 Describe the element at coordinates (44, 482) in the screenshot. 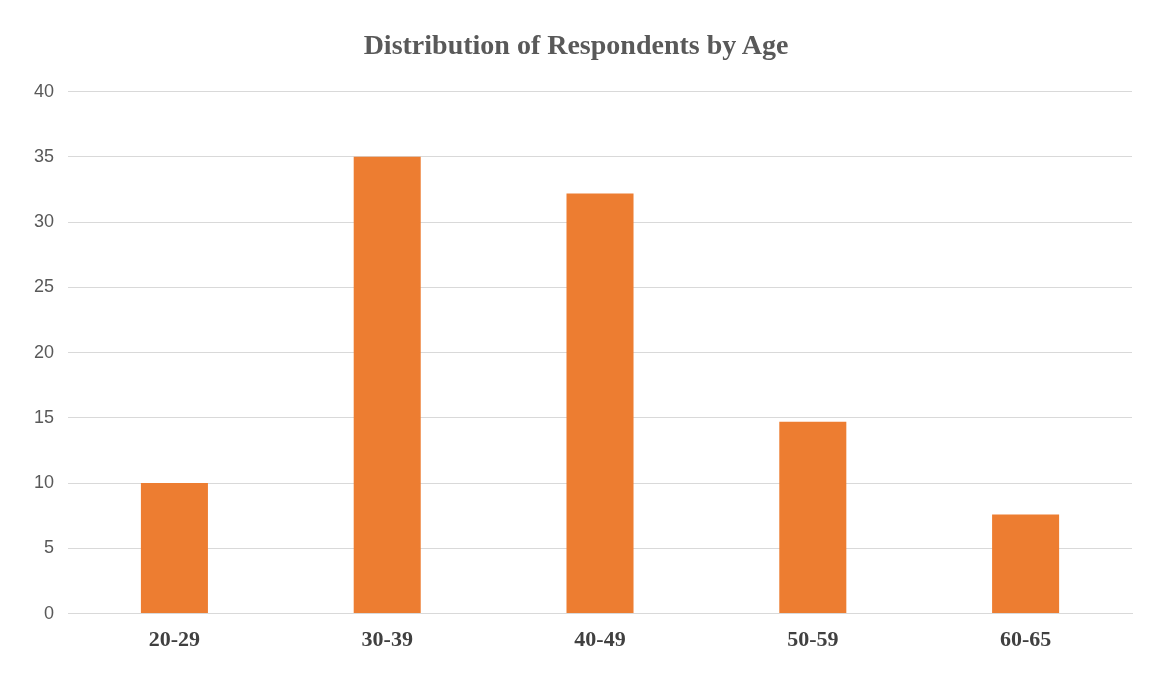

I see `y-tick-label: 10` at that location.